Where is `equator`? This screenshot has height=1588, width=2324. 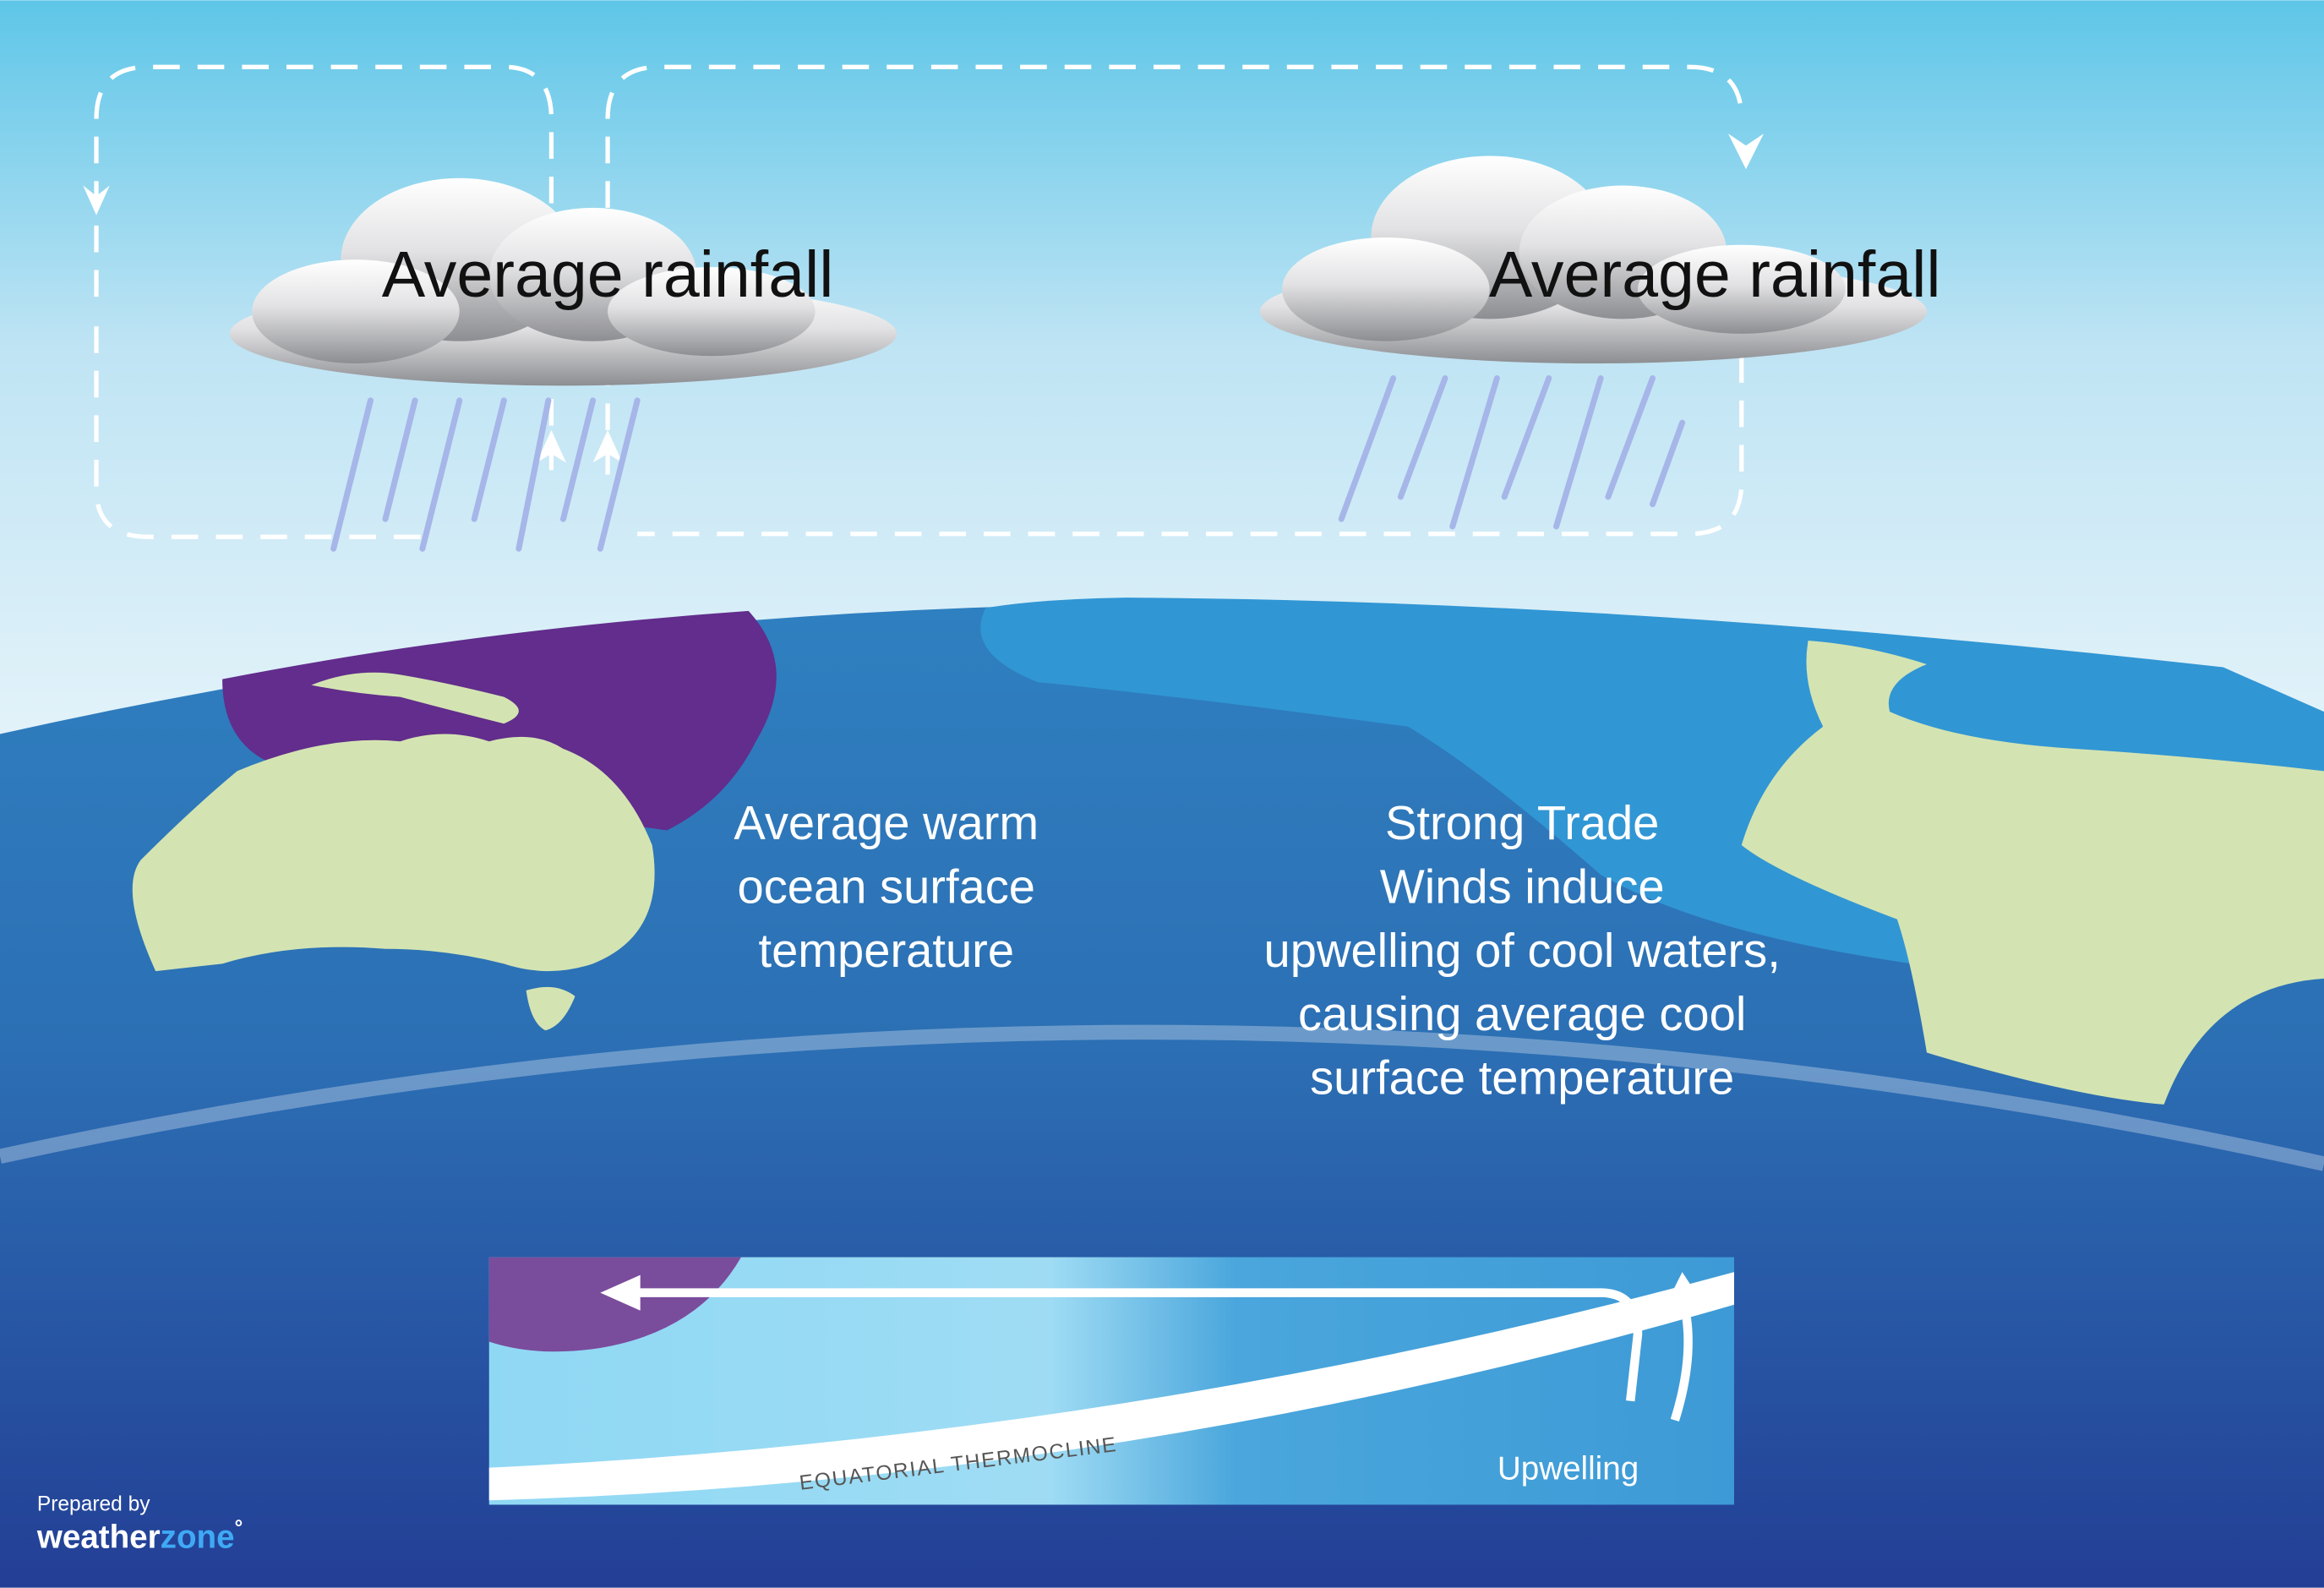 equator is located at coordinates (1162, 1097).